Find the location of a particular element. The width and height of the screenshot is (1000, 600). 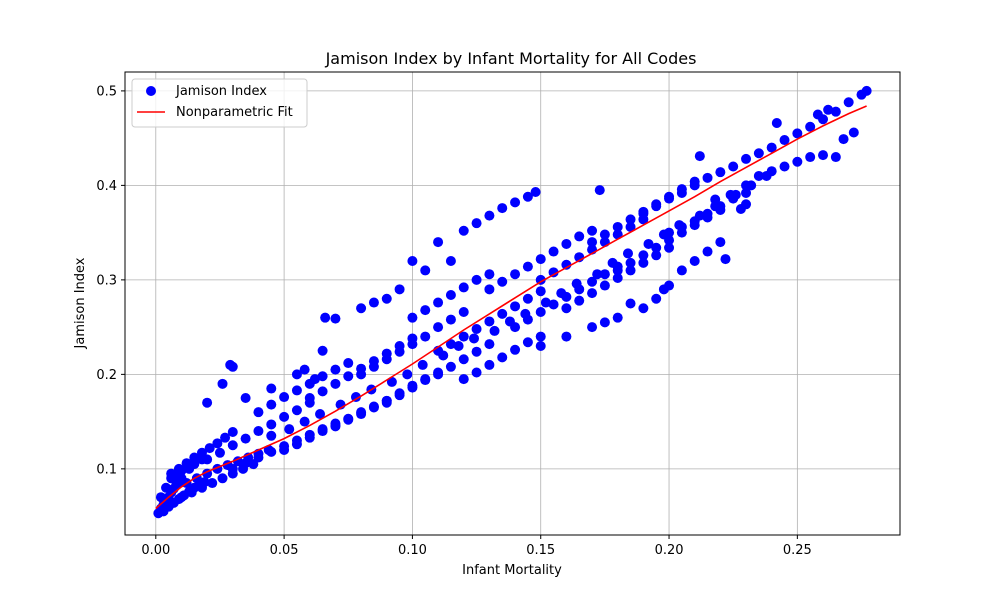

x-axis-ticks: 0.00 0.05 0.10 0.15 0.20 0.25 is located at coordinates (476, 546).